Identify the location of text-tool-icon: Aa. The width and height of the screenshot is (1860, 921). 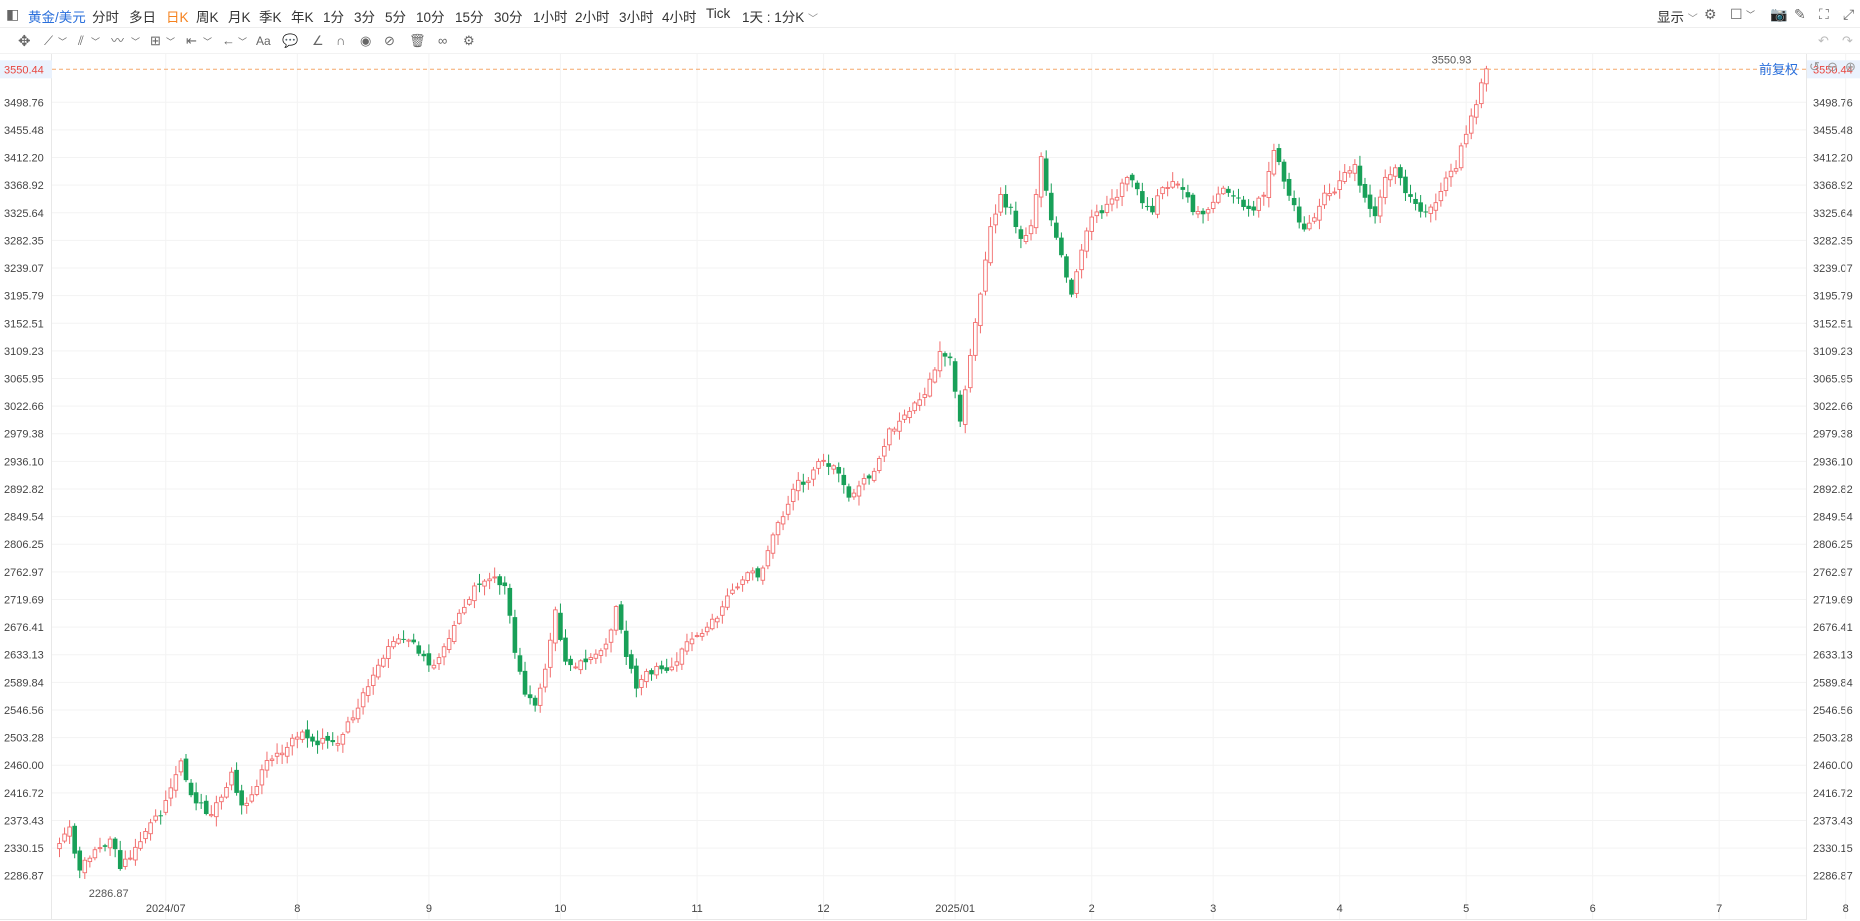
(263, 41).